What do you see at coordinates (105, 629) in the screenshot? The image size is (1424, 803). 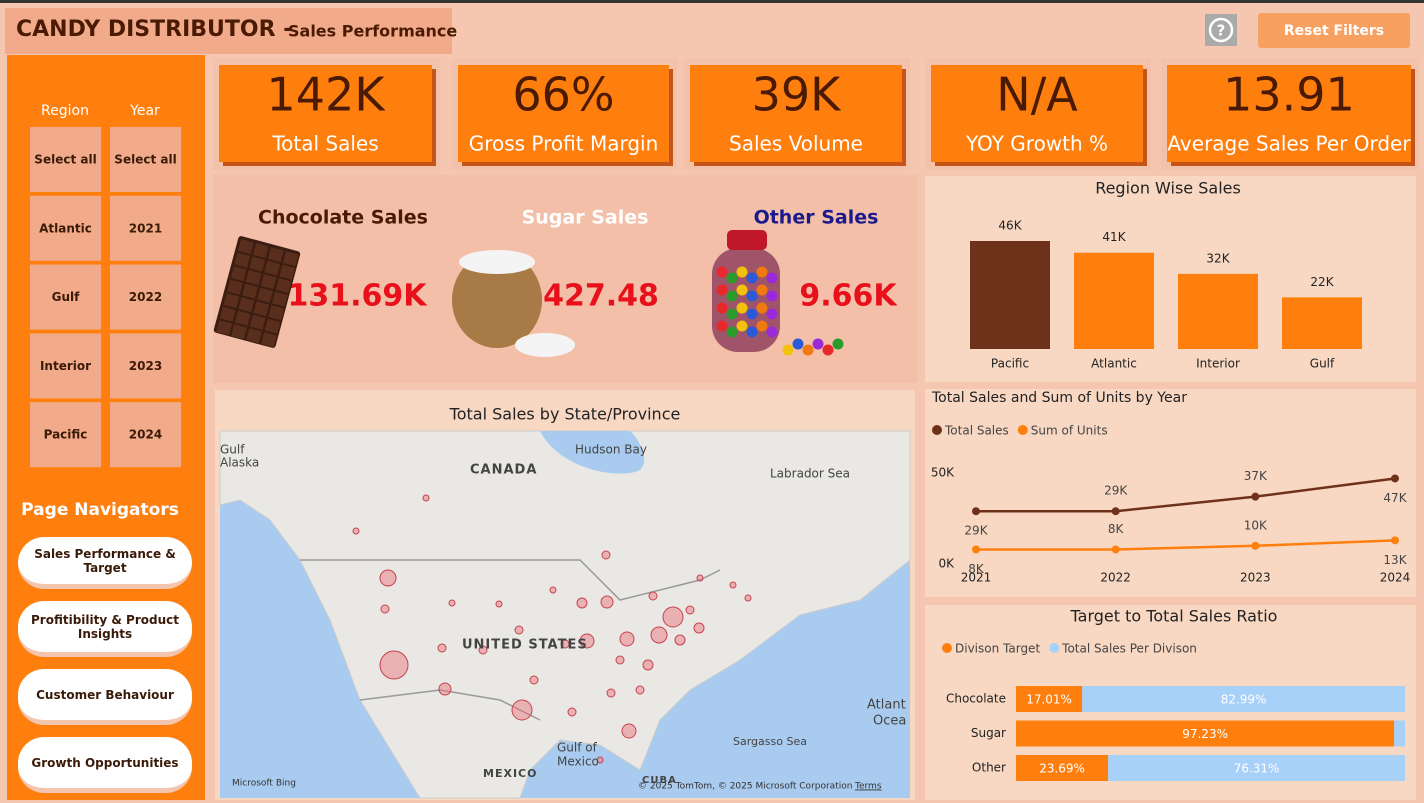 I see `nav-button: Profitibility & Product Insights` at bounding box center [105, 629].